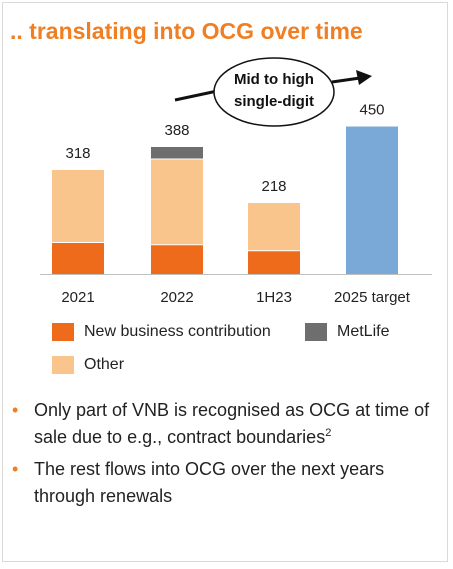 This screenshot has width=453, height=569. Describe the element at coordinates (328, 433) in the screenshot. I see `footnote-ref: 2` at that location.